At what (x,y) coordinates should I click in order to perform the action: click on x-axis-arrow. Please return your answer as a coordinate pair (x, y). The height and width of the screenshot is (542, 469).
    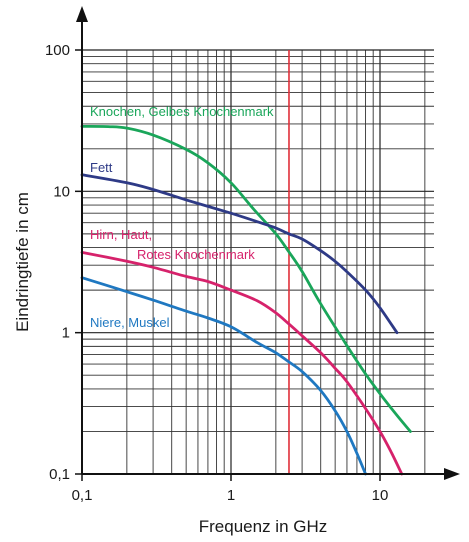
    Looking at the image, I should click on (452, 474).